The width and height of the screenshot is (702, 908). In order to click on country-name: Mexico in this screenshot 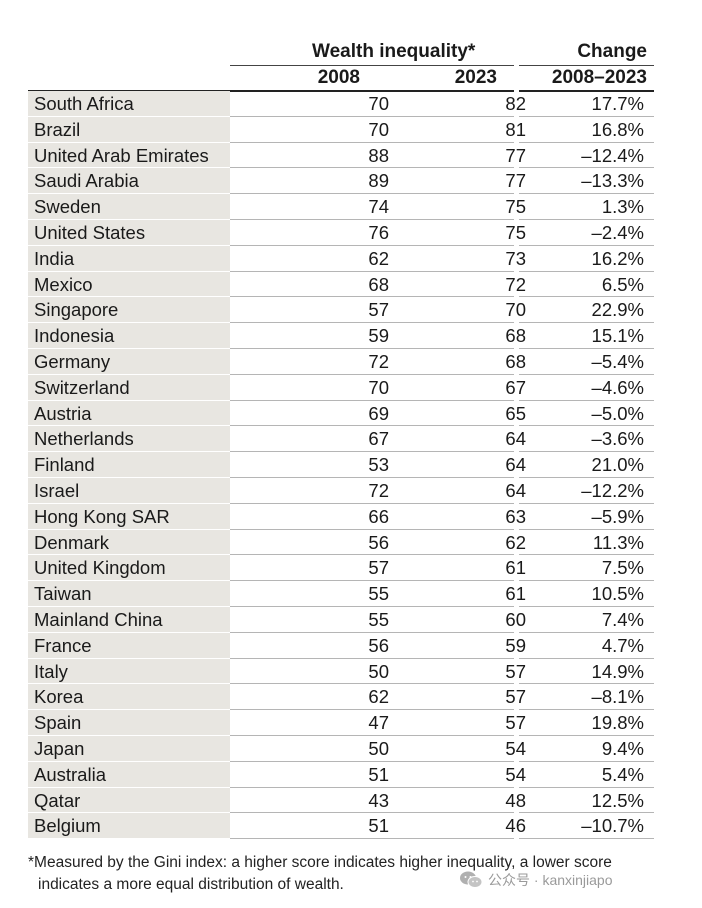, I will do `click(63, 284)`.